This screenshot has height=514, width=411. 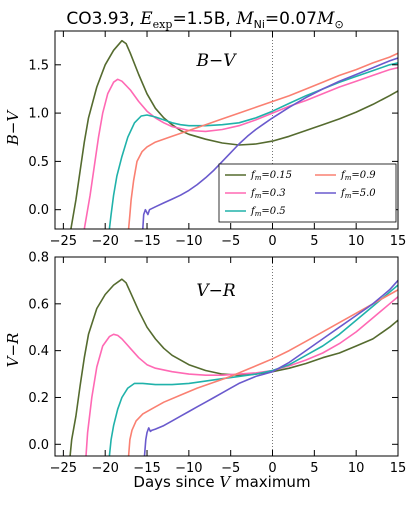 What do you see at coordinates (38, 445) in the screenshot?
I see `panel-v-r-ytick-label: 0.0` at bounding box center [38, 445].